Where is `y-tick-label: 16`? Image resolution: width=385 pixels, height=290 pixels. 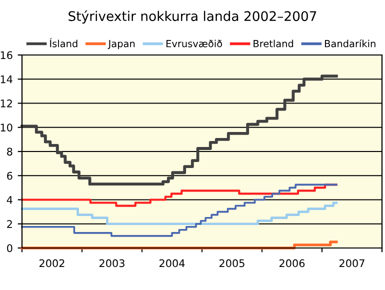
y-tick-label: 16 is located at coordinates (6, 55).